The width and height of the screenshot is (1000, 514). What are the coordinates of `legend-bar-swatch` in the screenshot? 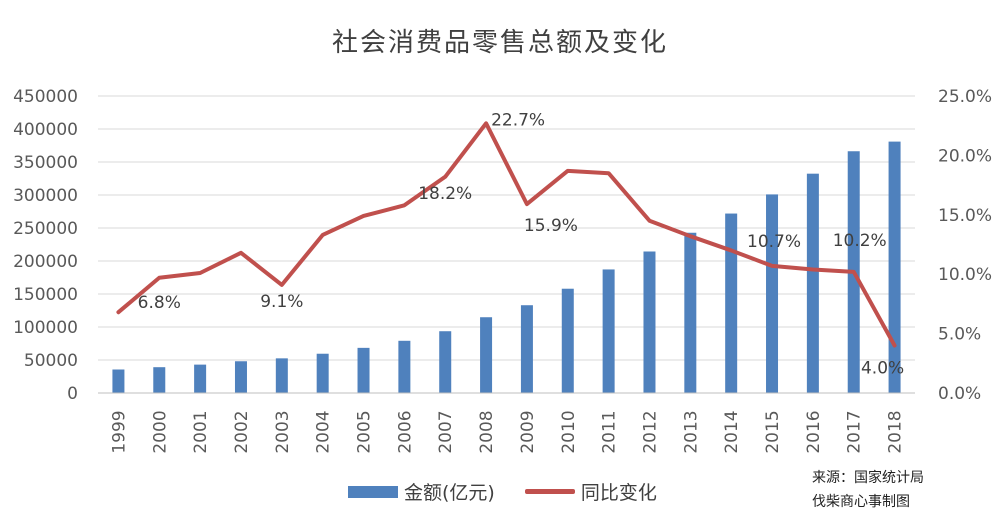 It's located at (373, 492).